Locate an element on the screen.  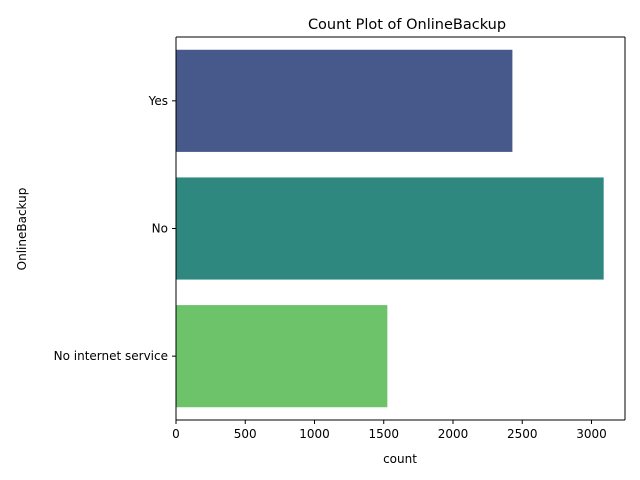
x-tick-label: 500 is located at coordinates (245, 434).